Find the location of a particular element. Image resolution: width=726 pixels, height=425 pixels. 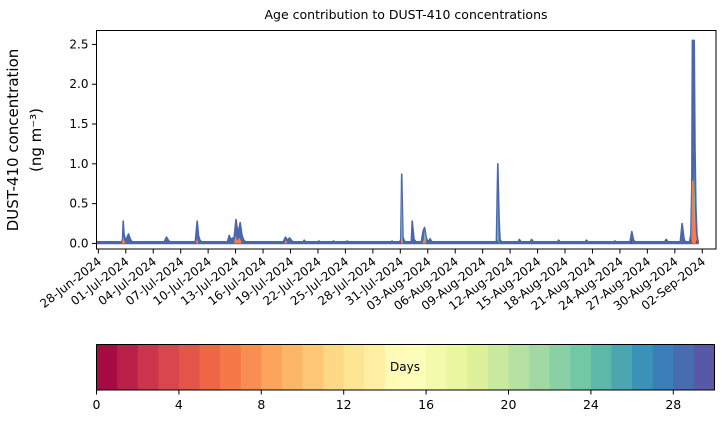

y-tick-label: 0.0 is located at coordinates (78, 243).